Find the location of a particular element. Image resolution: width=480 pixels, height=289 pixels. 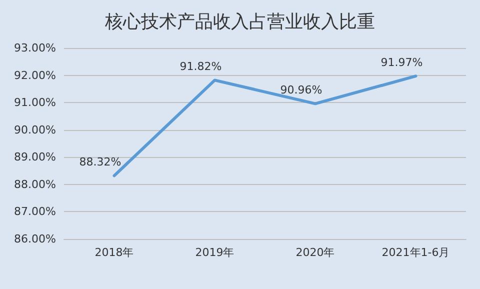

y-tick-label: 93.00% is located at coordinates (35, 48).